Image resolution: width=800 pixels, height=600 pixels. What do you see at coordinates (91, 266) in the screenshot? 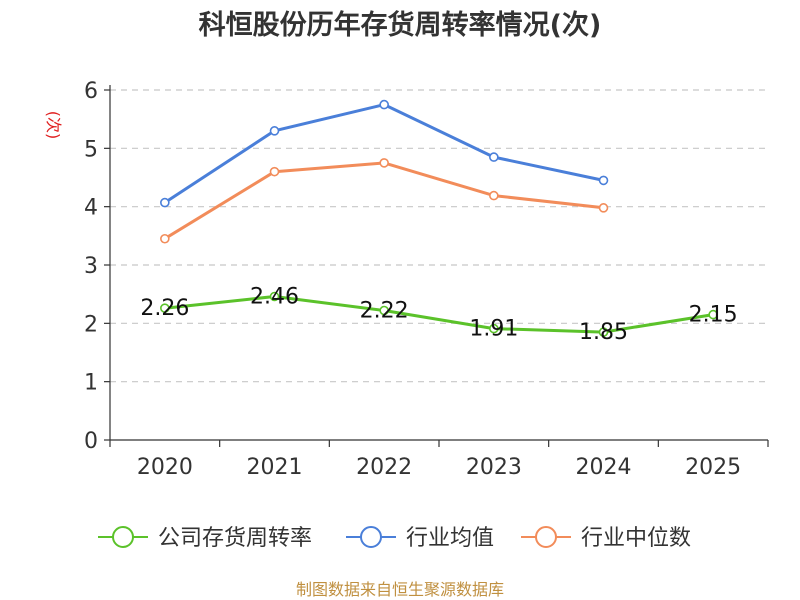
I see `y-tick-label: 3` at bounding box center [91, 266].